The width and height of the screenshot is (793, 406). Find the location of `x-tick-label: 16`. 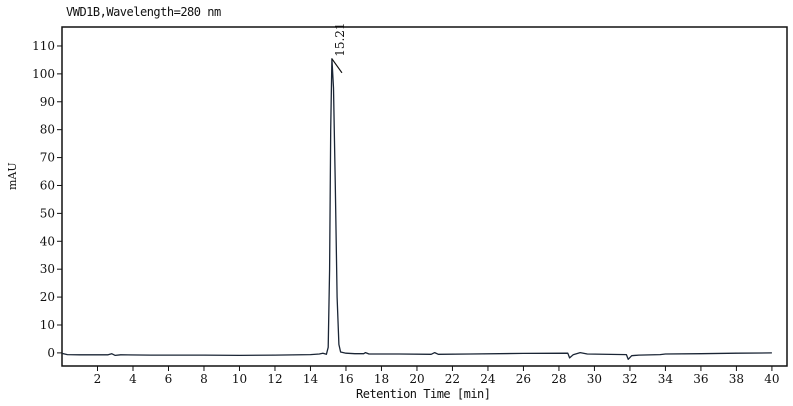

x-tick-label: 16 is located at coordinates (345, 379).